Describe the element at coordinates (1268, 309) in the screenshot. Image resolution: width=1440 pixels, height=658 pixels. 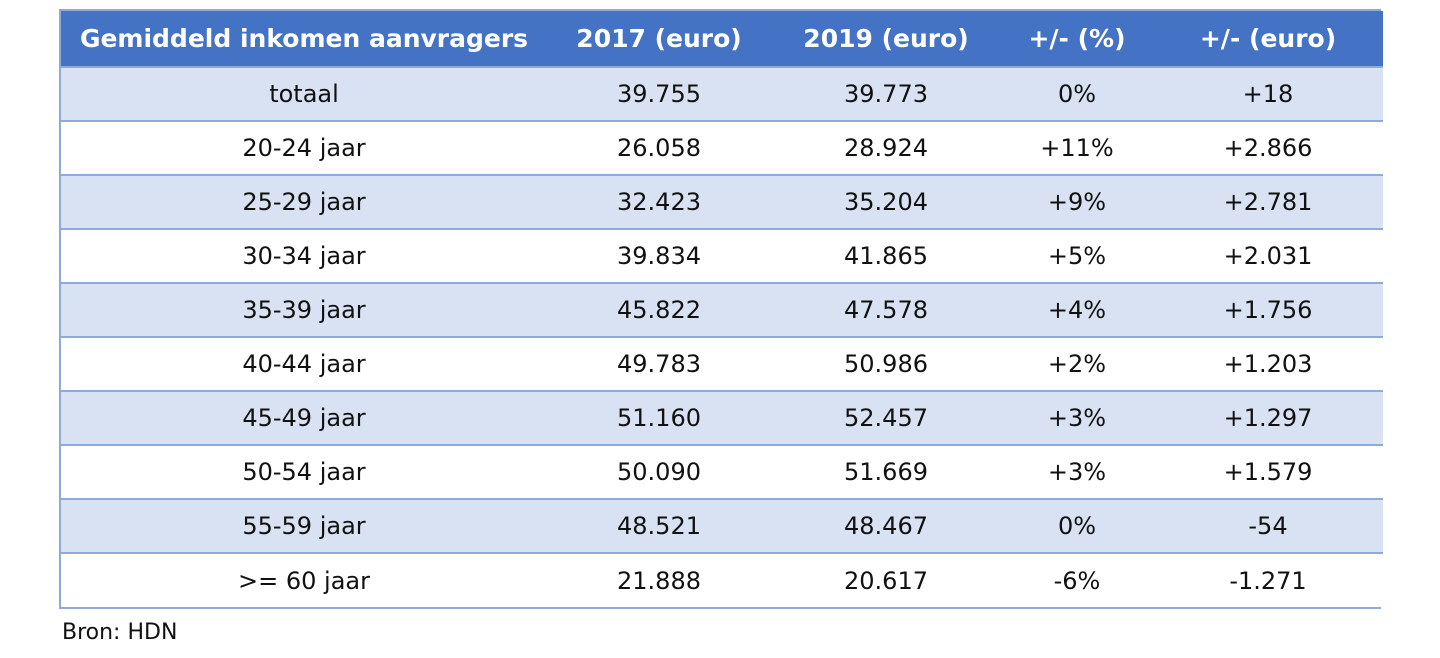
I see `change-euro: +1.756` at that location.